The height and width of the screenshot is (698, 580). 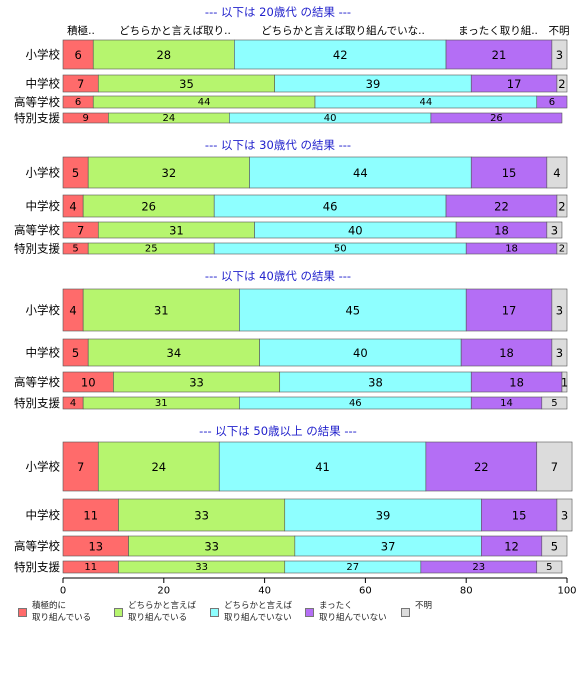 What do you see at coordinates (278, 431) in the screenshot?
I see `panel-title-3: --- 以下は 50歳以上 の結果 ---` at bounding box center [278, 431].